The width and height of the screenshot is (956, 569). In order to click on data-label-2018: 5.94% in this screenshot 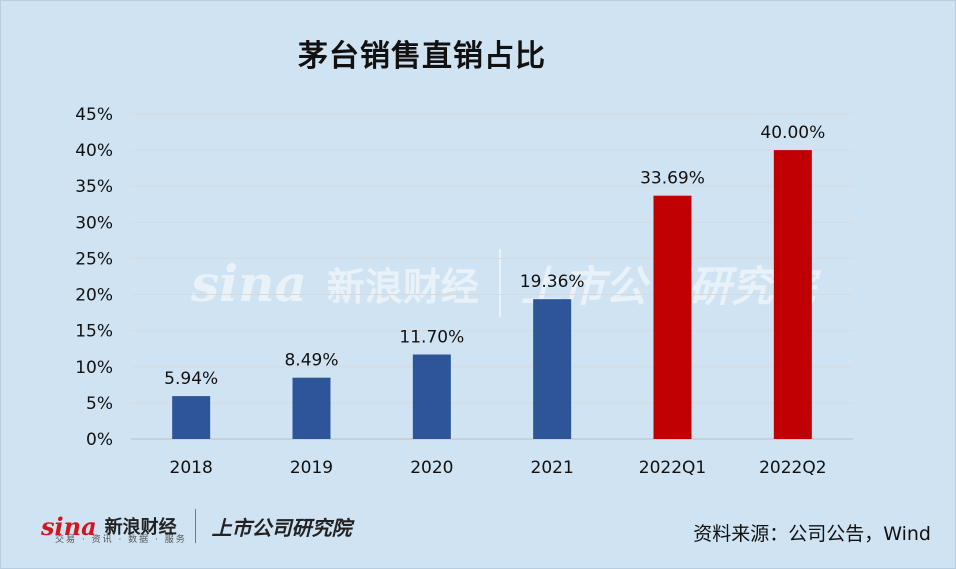, I will do `click(191, 379)`.